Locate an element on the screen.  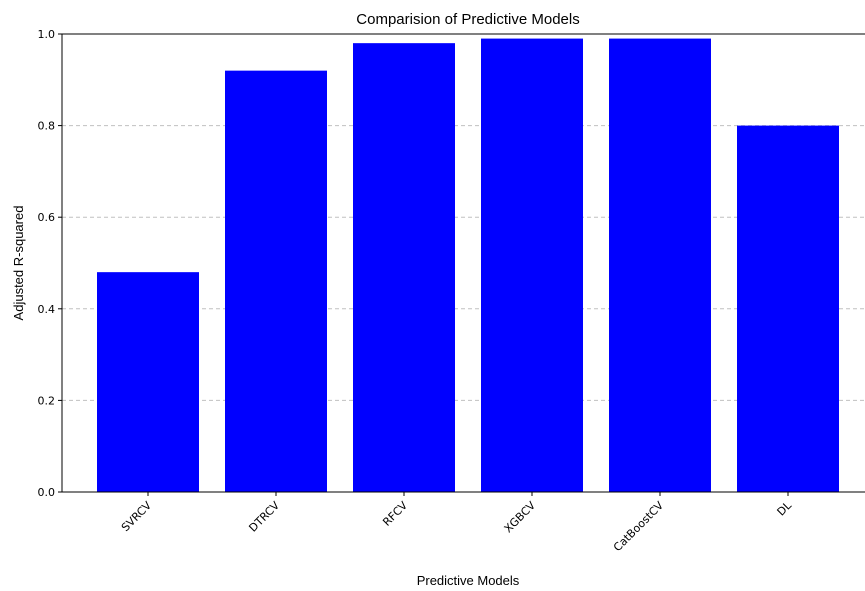
y-ticks: 0.0 0.2 0.4 0.6 0.8 1.0 is located at coordinates (50, 263).